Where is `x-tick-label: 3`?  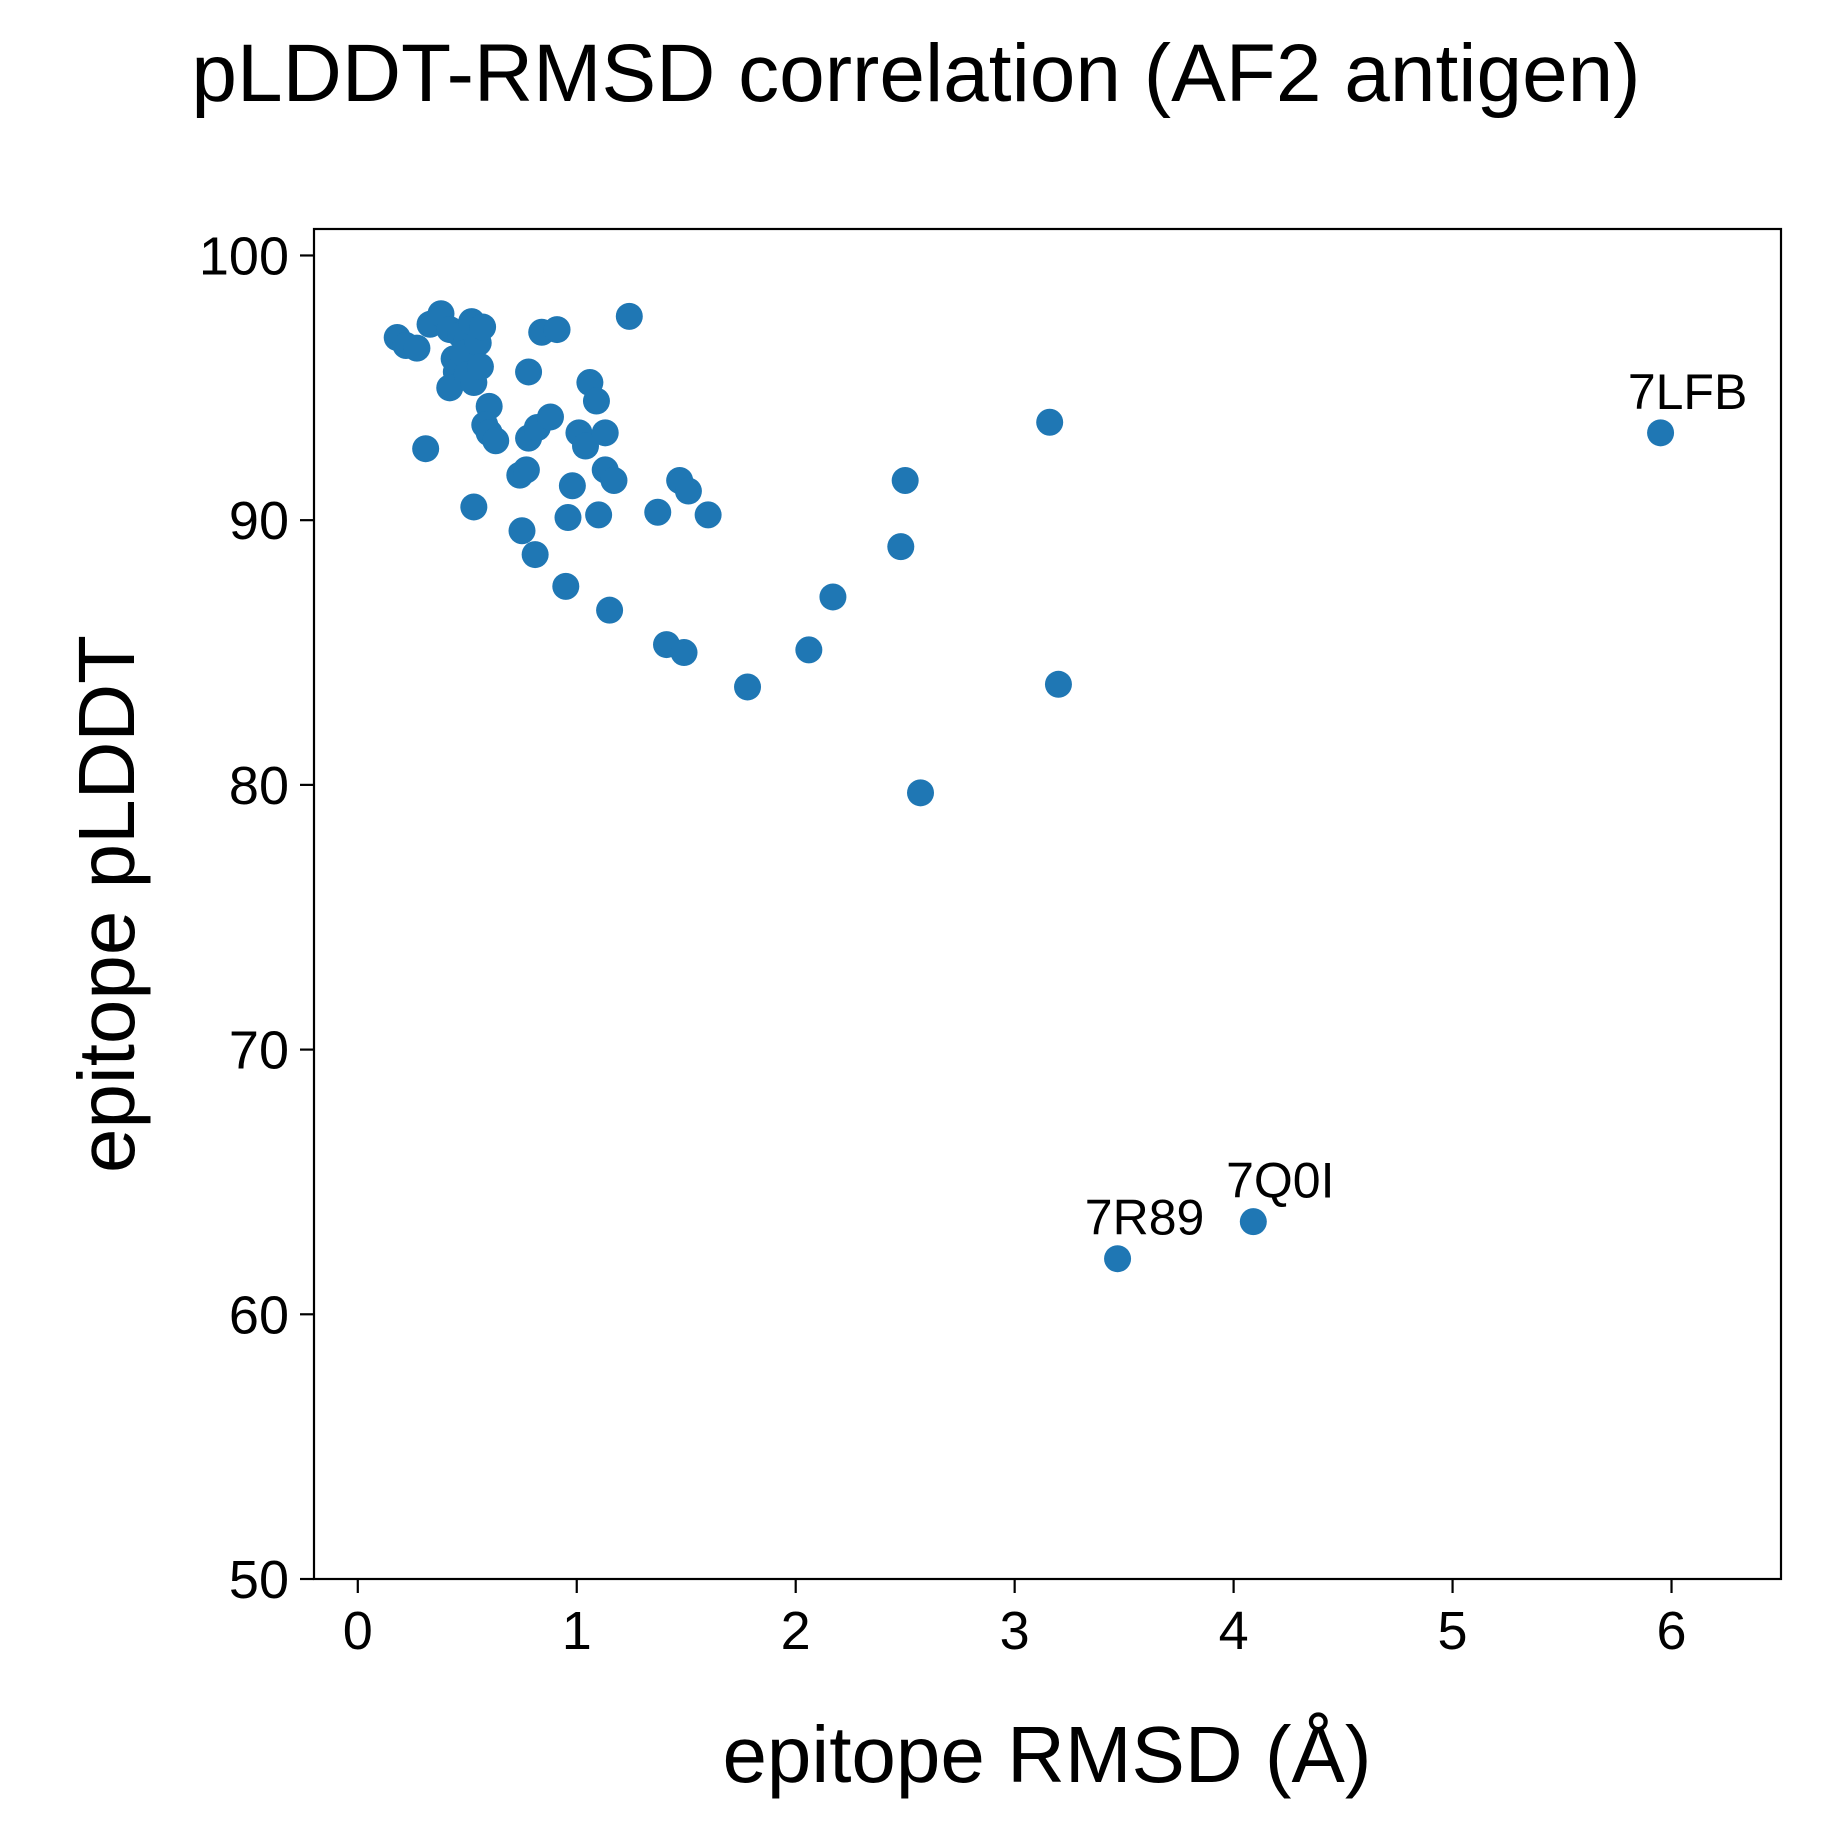
x-tick-label: 3 is located at coordinates (1015, 1631).